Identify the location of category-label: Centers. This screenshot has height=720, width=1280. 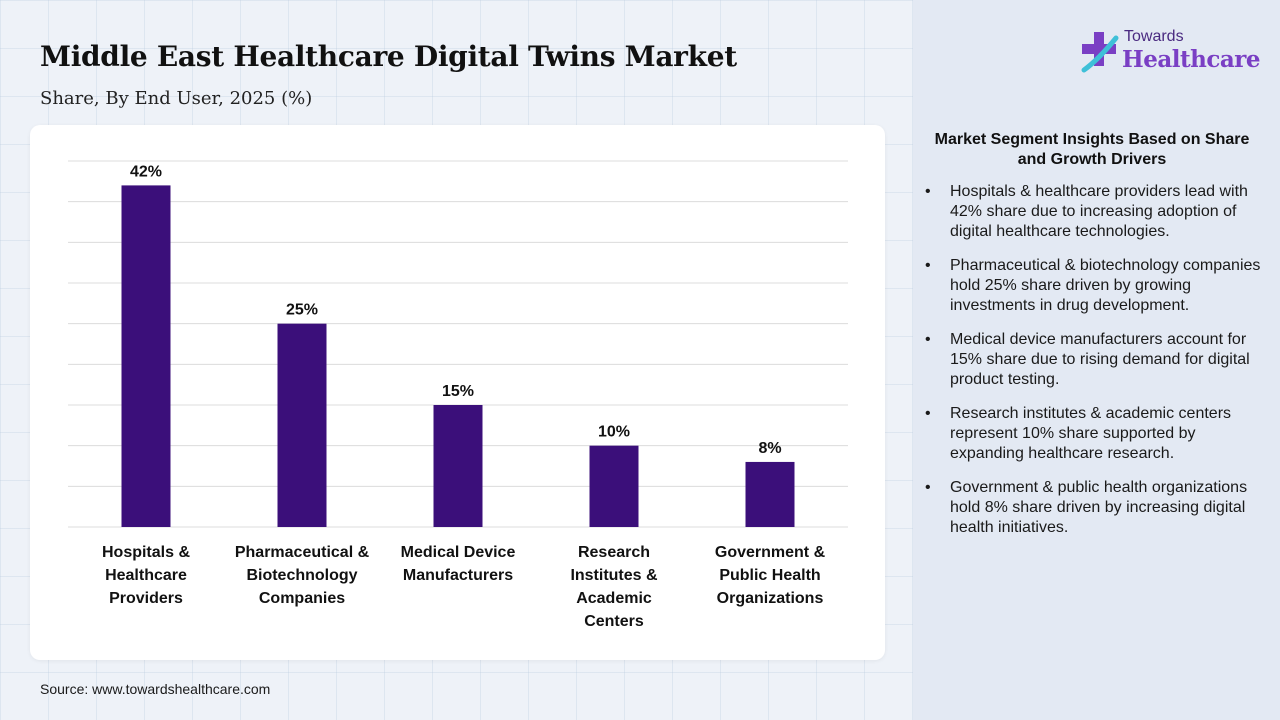
(614, 621).